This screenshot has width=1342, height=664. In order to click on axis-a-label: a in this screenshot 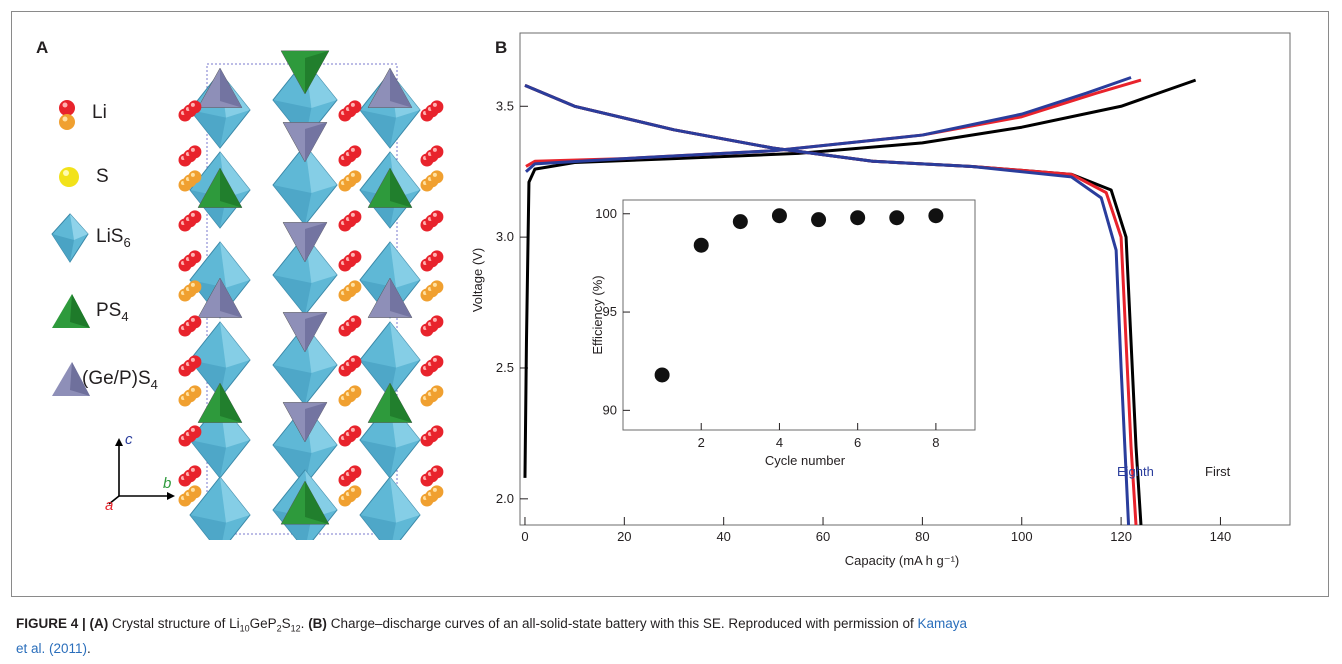, I will do `click(109, 503)`.